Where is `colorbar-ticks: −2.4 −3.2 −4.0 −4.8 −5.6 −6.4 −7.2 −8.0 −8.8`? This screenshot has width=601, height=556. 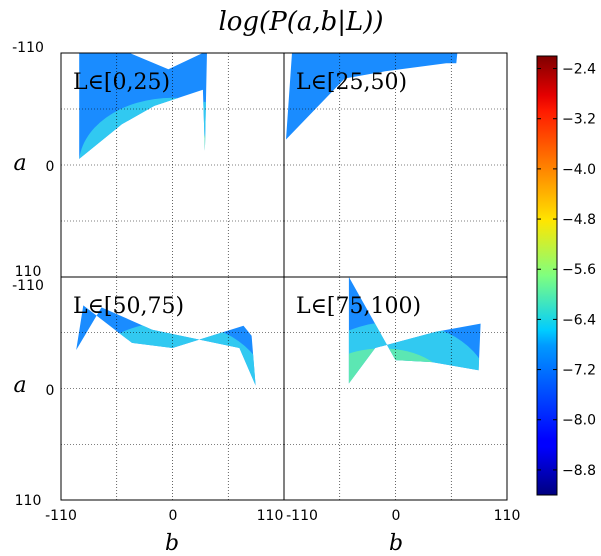 colorbar-ticks: −2.4 −3.2 −4.0 −4.8 −5.6 −6.4 −7.2 −8.0 −8.8 is located at coordinates (566, 270).